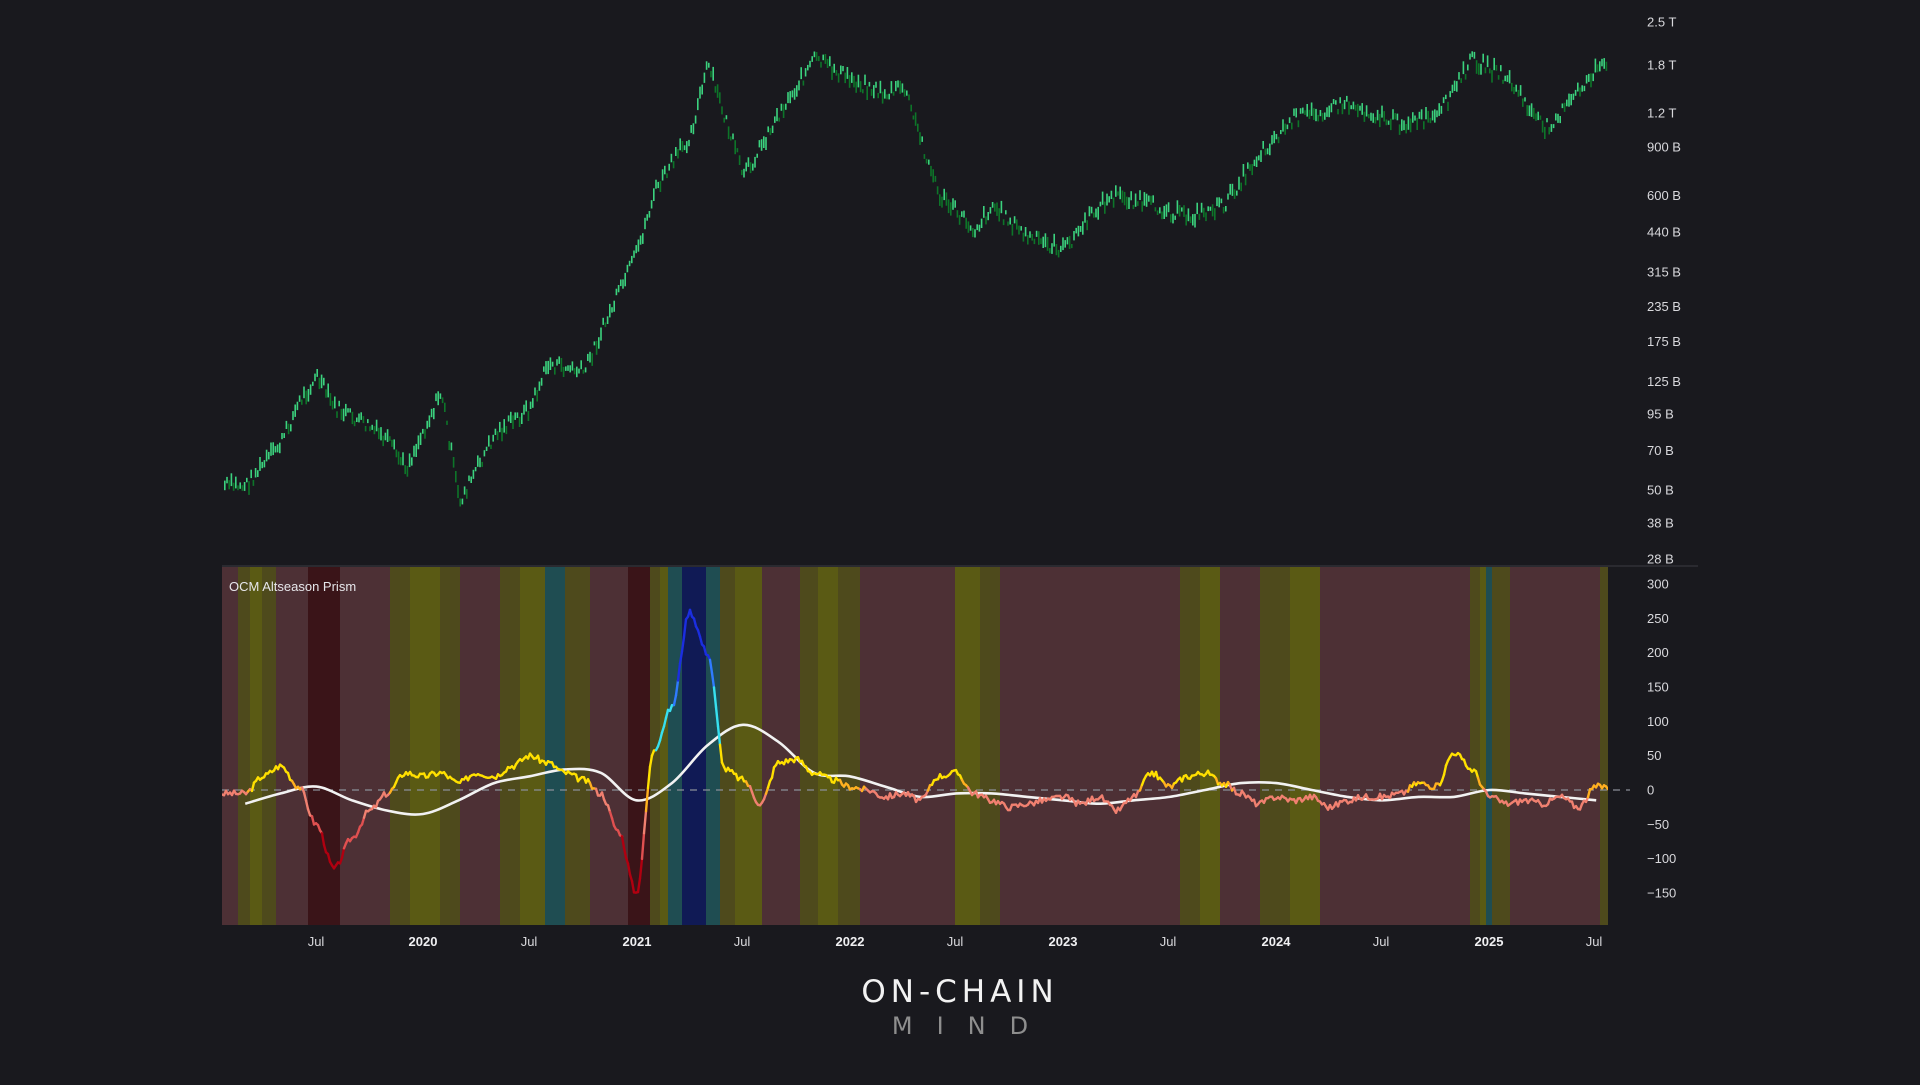  What do you see at coordinates (1661, 858) in the screenshot?
I see `indicator-tick-label: −100` at bounding box center [1661, 858].